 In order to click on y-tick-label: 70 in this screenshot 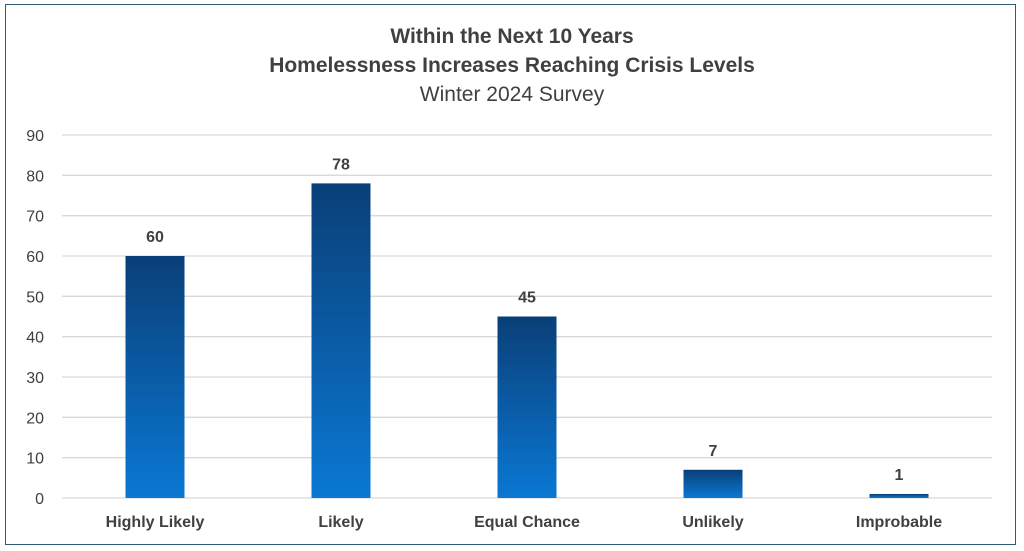, I will do `click(35, 217)`.